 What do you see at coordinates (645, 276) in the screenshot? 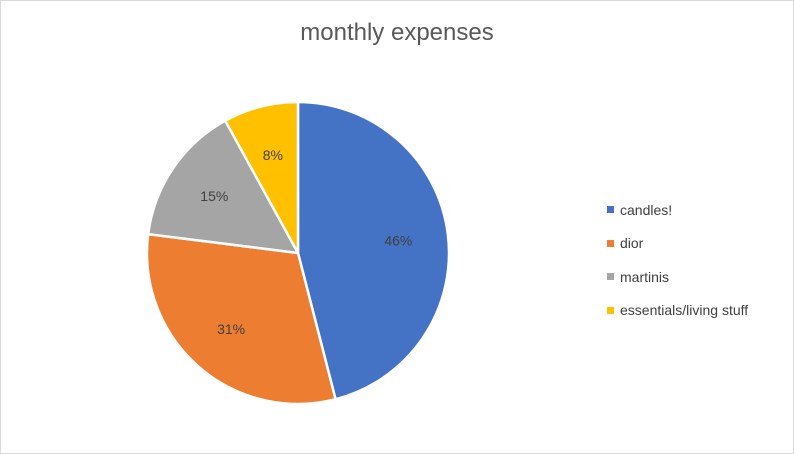
I see `legend-label: martinis` at bounding box center [645, 276].